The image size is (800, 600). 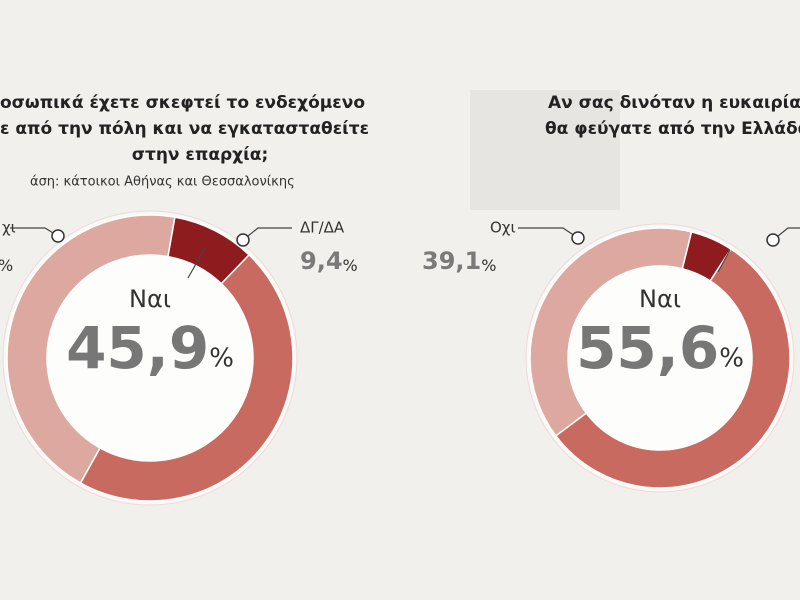 I want to click on category-label: ΔΓ/ΔΑ, so click(x=322, y=228).